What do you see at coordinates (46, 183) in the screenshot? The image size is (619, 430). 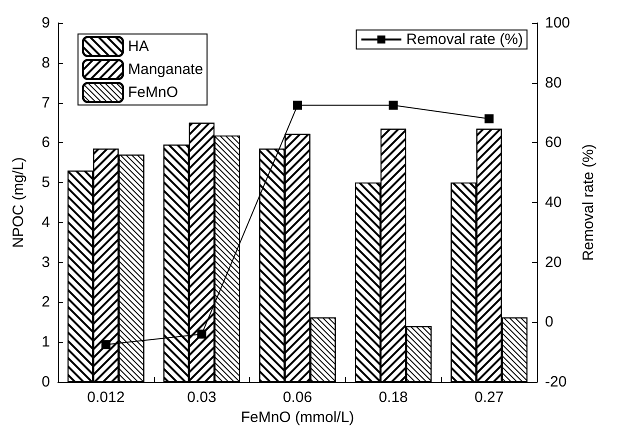 I see `y-tick-label: 5` at bounding box center [46, 183].